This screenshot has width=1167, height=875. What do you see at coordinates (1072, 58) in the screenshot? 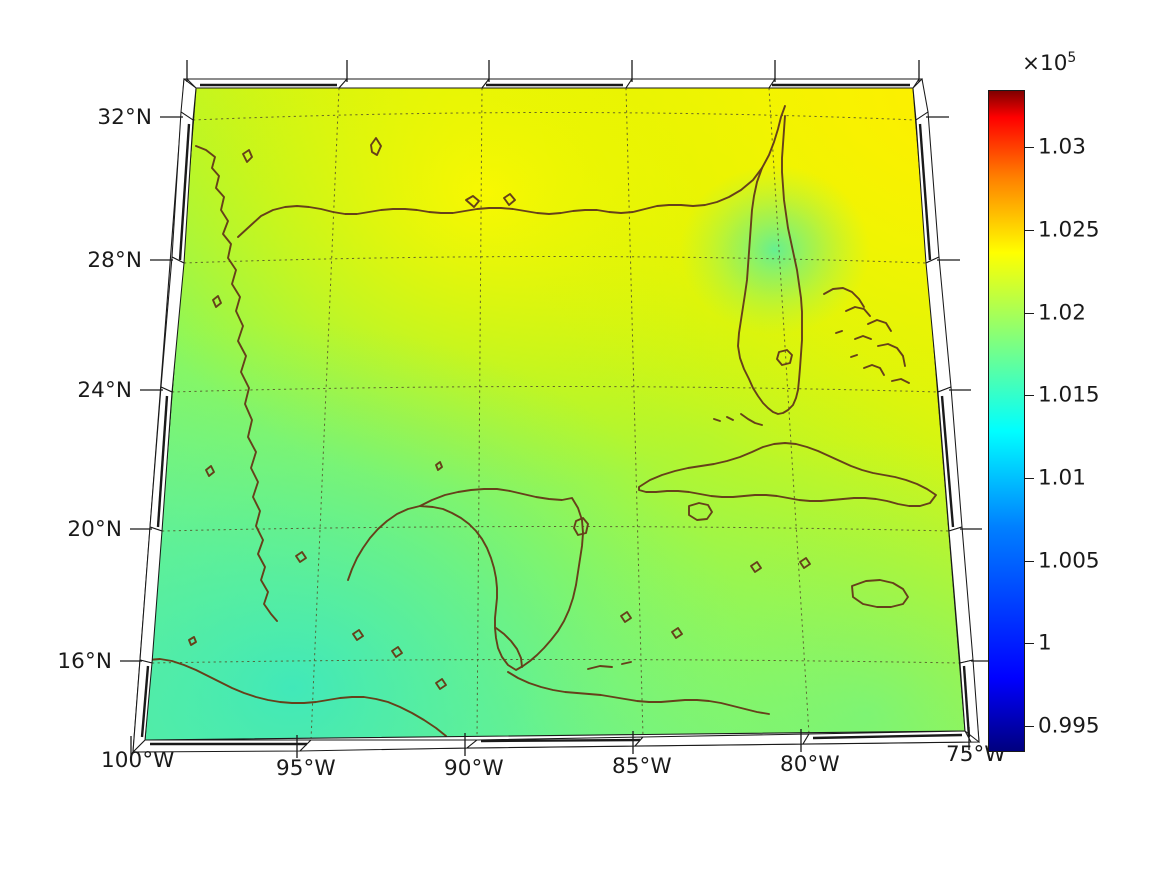
I see `colorbar-offset-exponent: 5` at bounding box center [1072, 58].